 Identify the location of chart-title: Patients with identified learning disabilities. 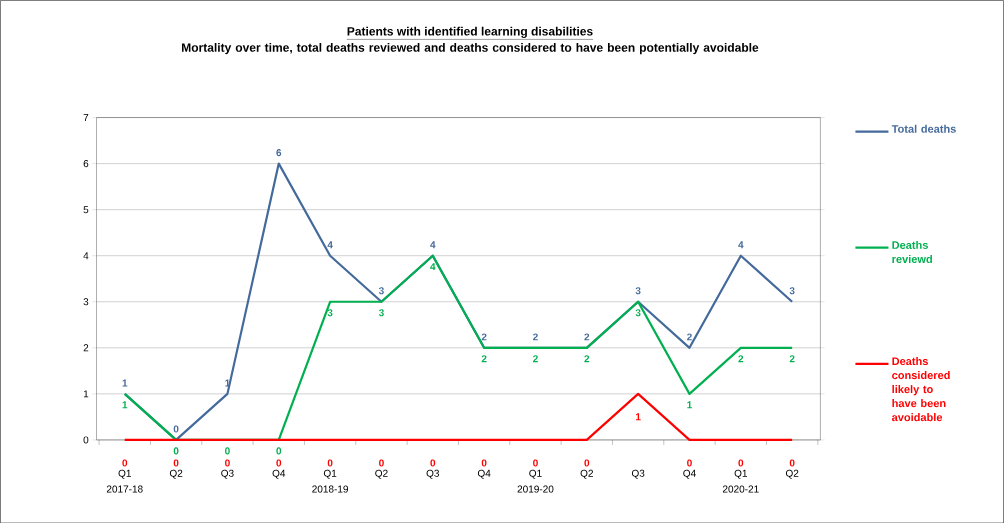
(470, 32).